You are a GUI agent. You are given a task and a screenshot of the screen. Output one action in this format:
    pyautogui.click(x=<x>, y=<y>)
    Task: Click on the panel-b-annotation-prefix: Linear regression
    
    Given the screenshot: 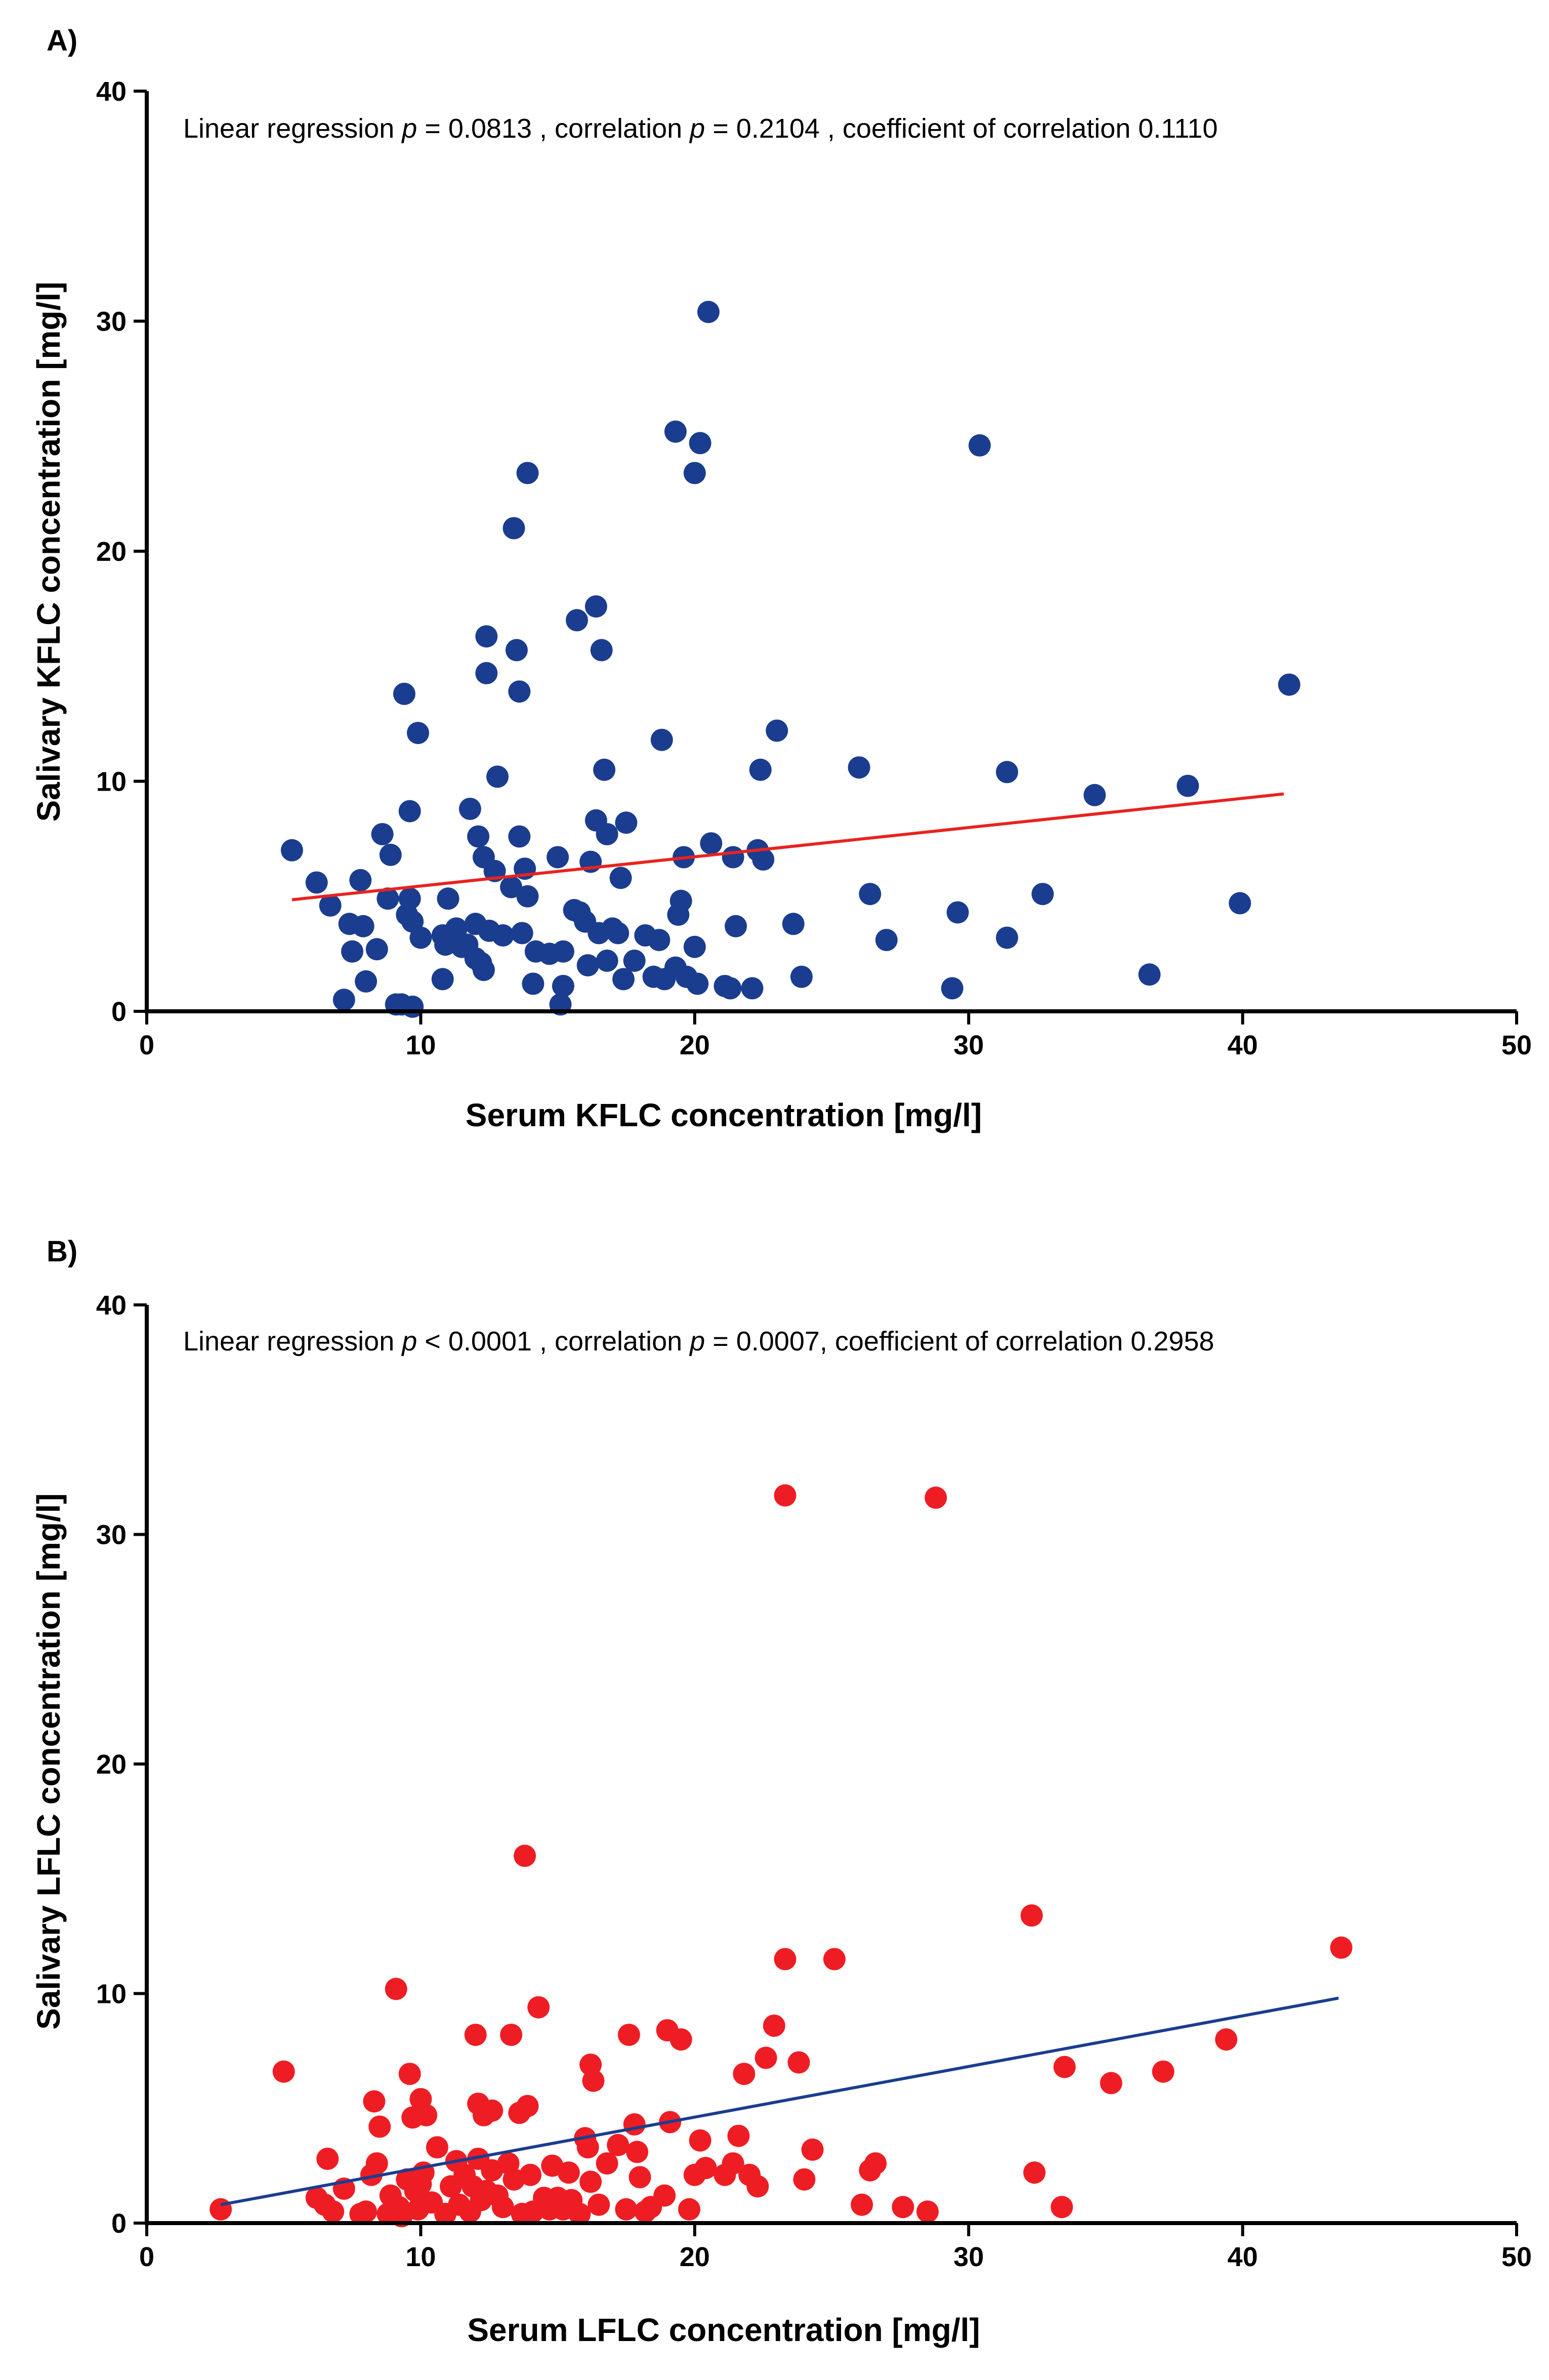 What is the action you would take?
    pyautogui.click(x=292, y=1341)
    